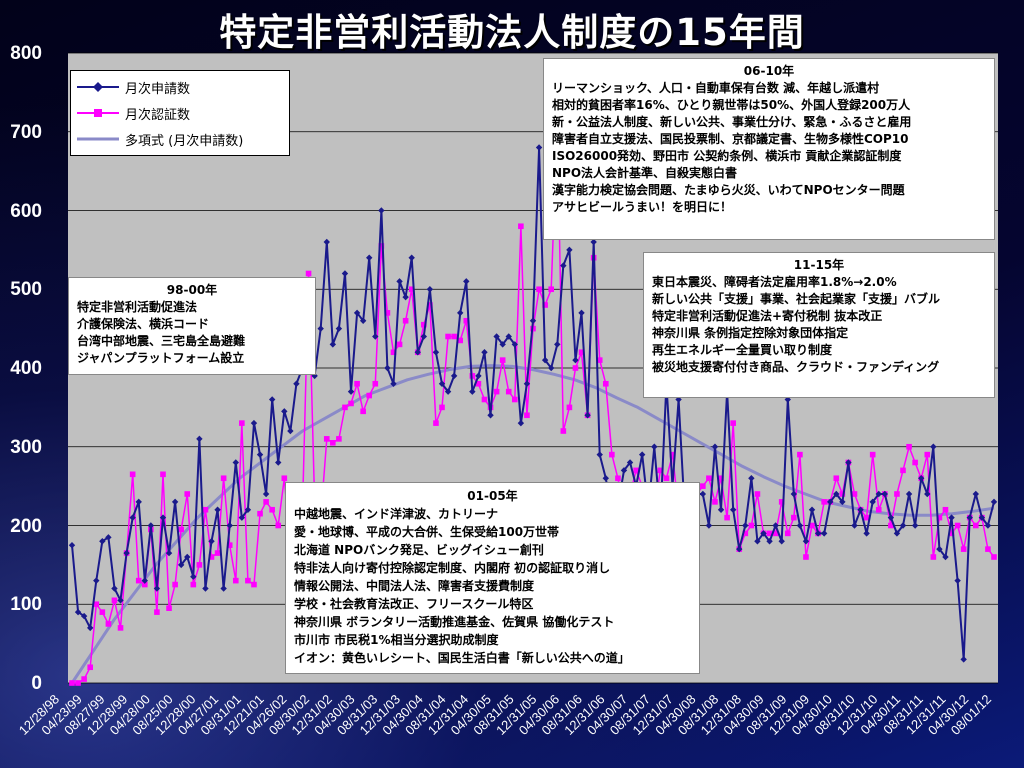 This screenshot has height=768, width=1024. What do you see at coordinates (26, 604) in the screenshot?
I see `y-tick-label: 100` at bounding box center [26, 604].